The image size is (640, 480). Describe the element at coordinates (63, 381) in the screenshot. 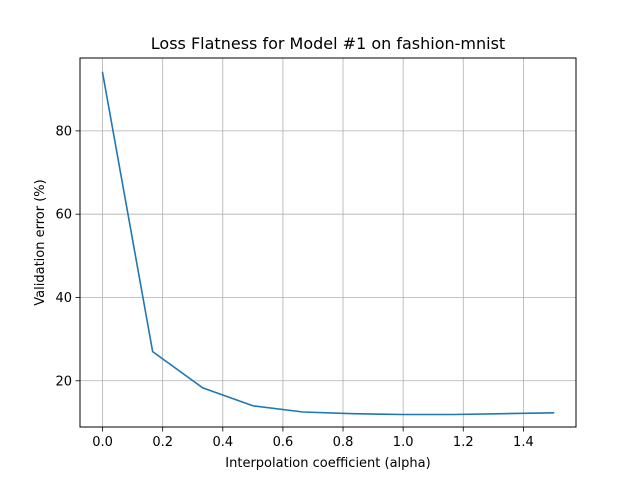

I see `y-tick-label: 20` at that location.